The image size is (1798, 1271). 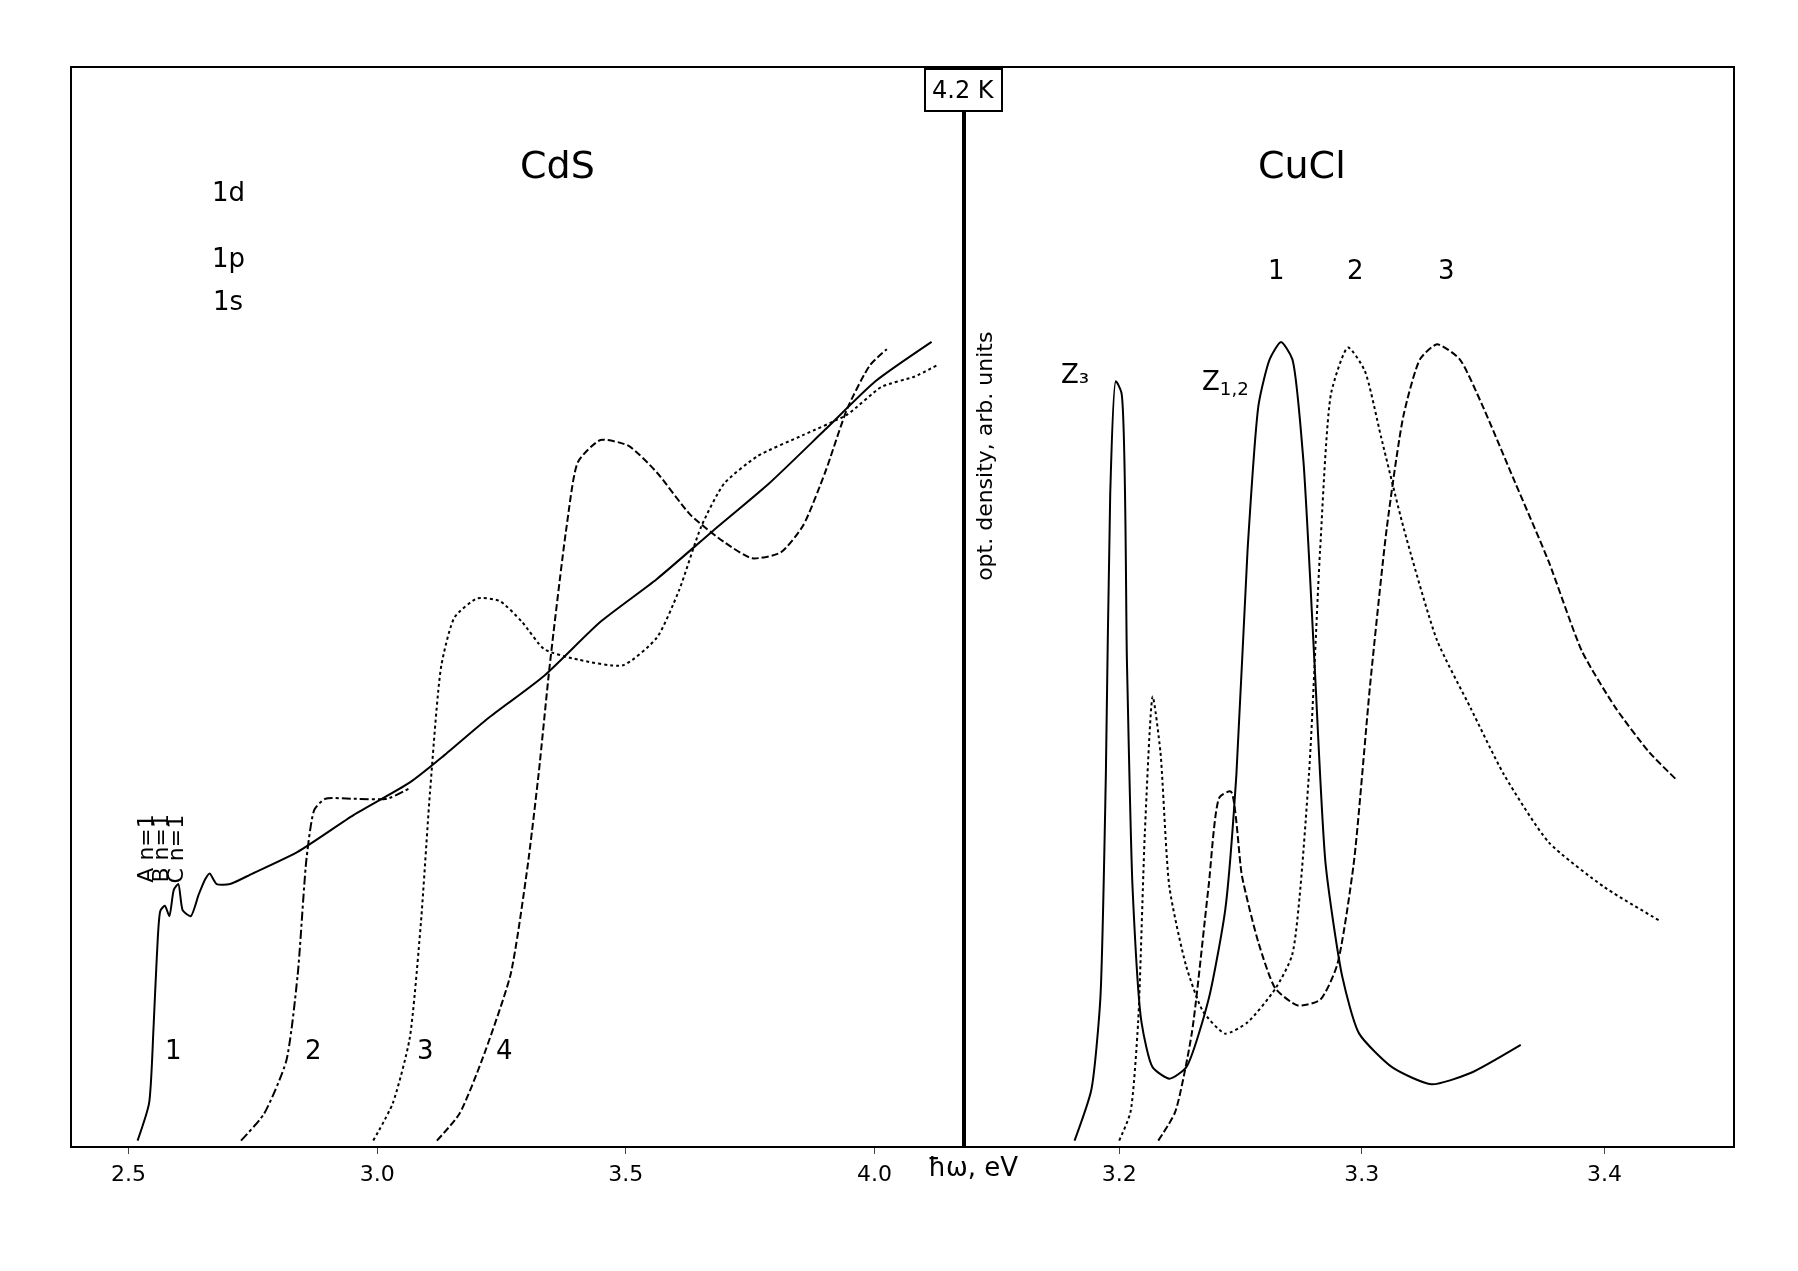 What do you see at coordinates (1362, 1173) in the screenshot?
I see `x-tick-label: 3.3` at bounding box center [1362, 1173].